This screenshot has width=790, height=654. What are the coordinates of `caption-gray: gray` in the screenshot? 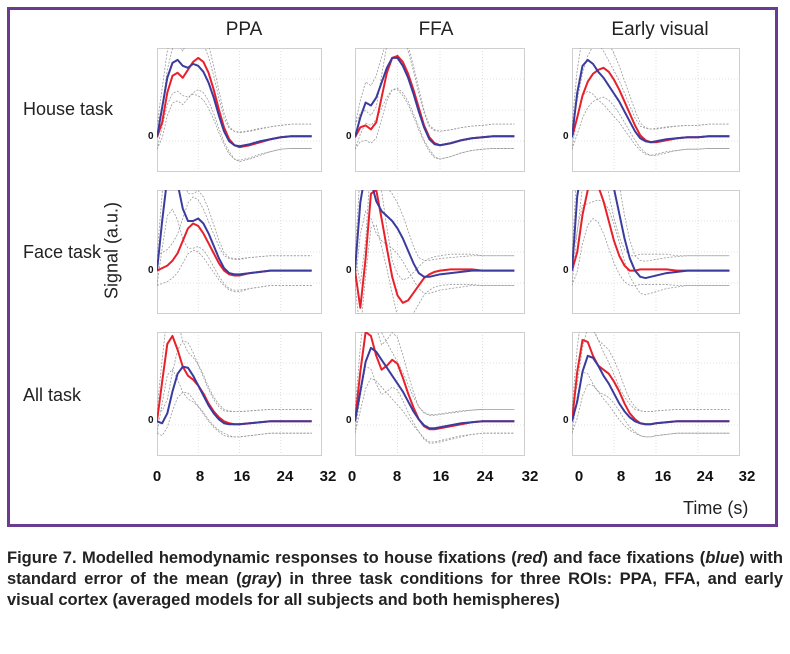 It's located at (259, 579).